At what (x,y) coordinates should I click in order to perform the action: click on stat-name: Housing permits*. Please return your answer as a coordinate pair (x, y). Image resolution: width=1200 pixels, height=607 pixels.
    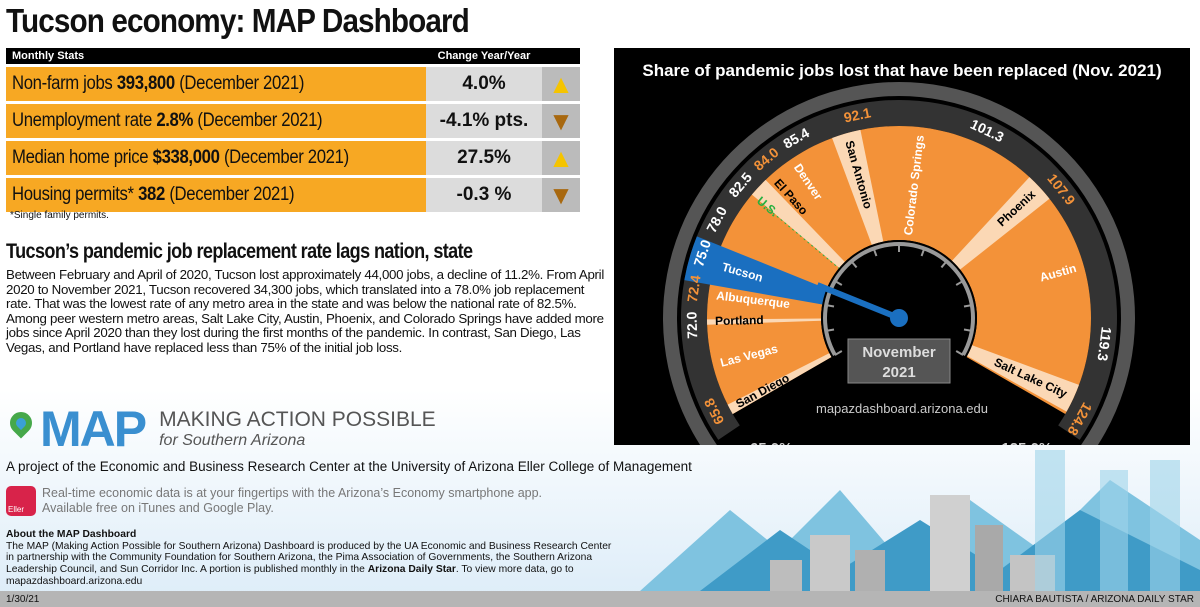
    Looking at the image, I should click on (73, 194).